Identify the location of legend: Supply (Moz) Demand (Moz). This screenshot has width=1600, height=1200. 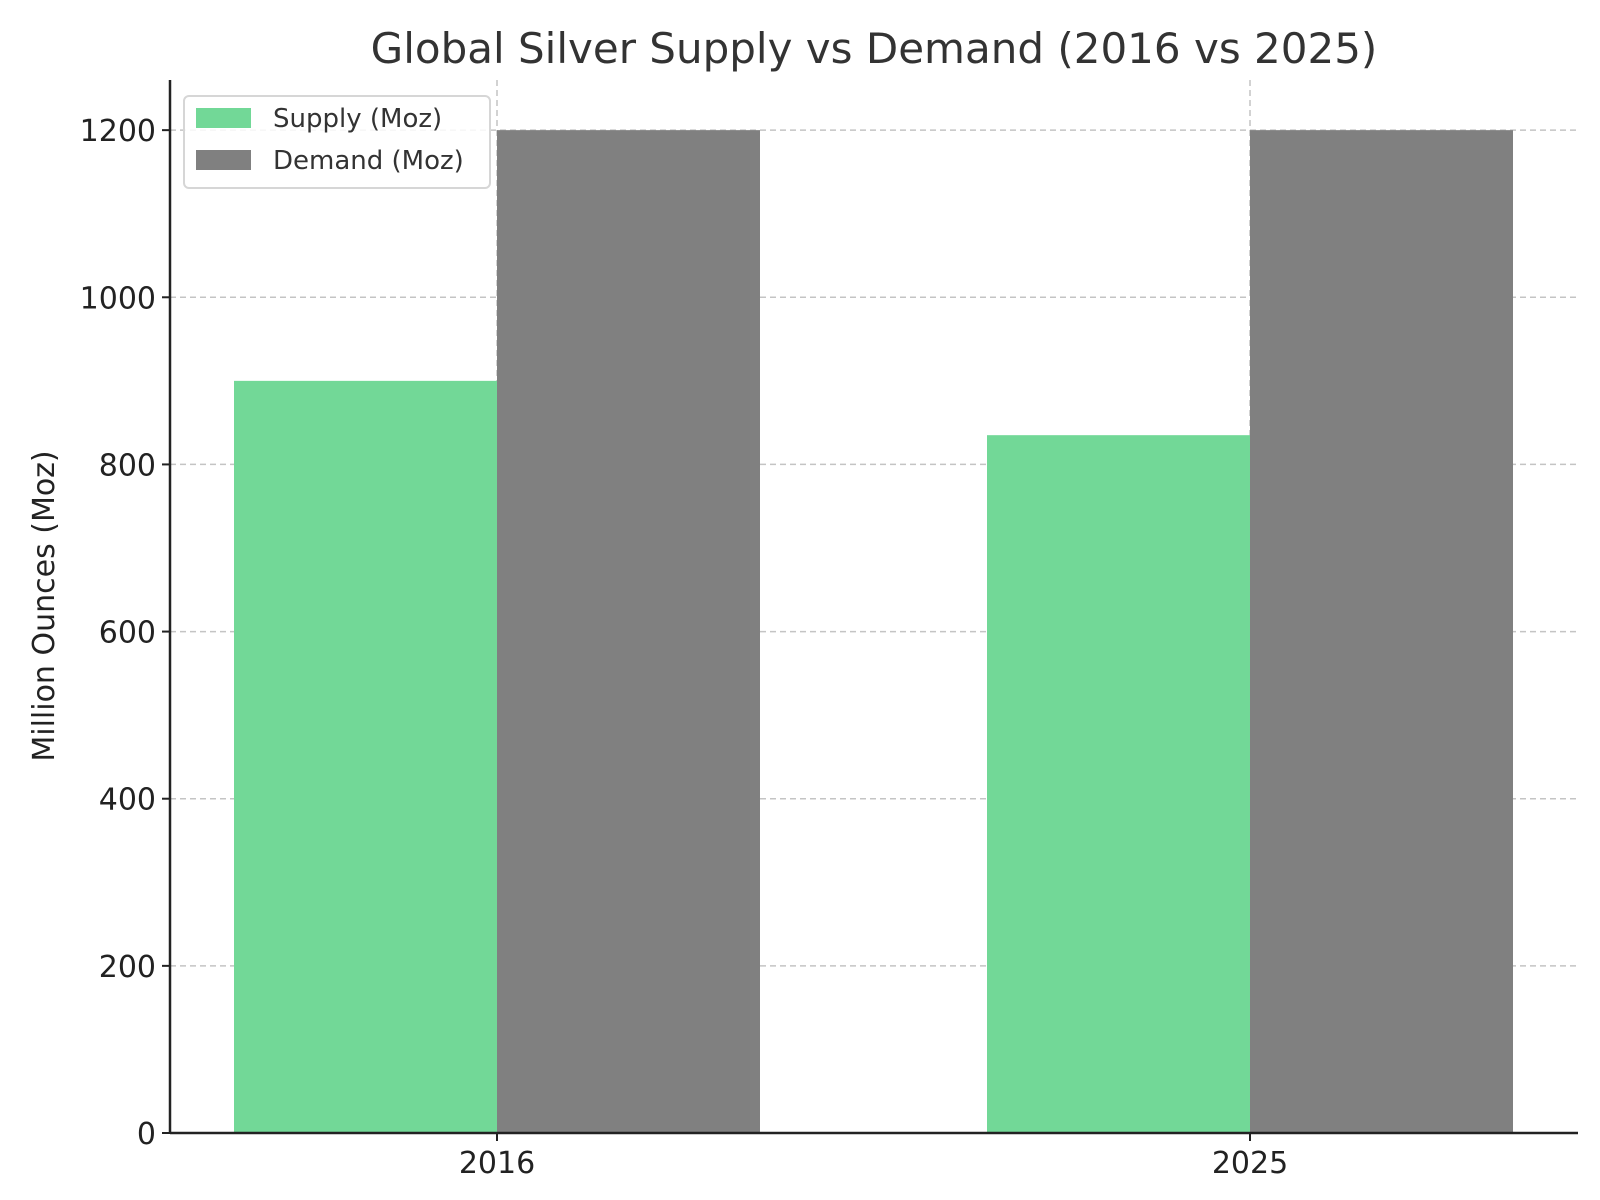
(337, 142).